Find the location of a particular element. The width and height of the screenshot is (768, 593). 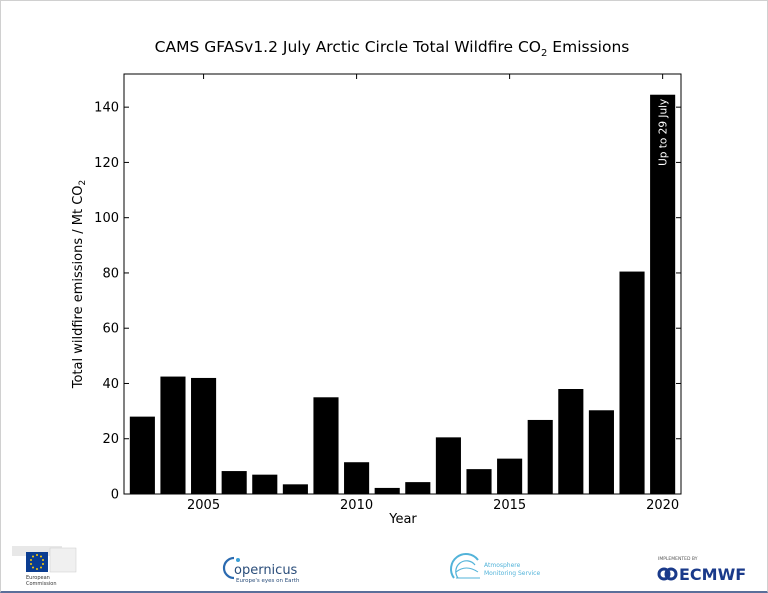

bar-2007 is located at coordinates (265, 484).